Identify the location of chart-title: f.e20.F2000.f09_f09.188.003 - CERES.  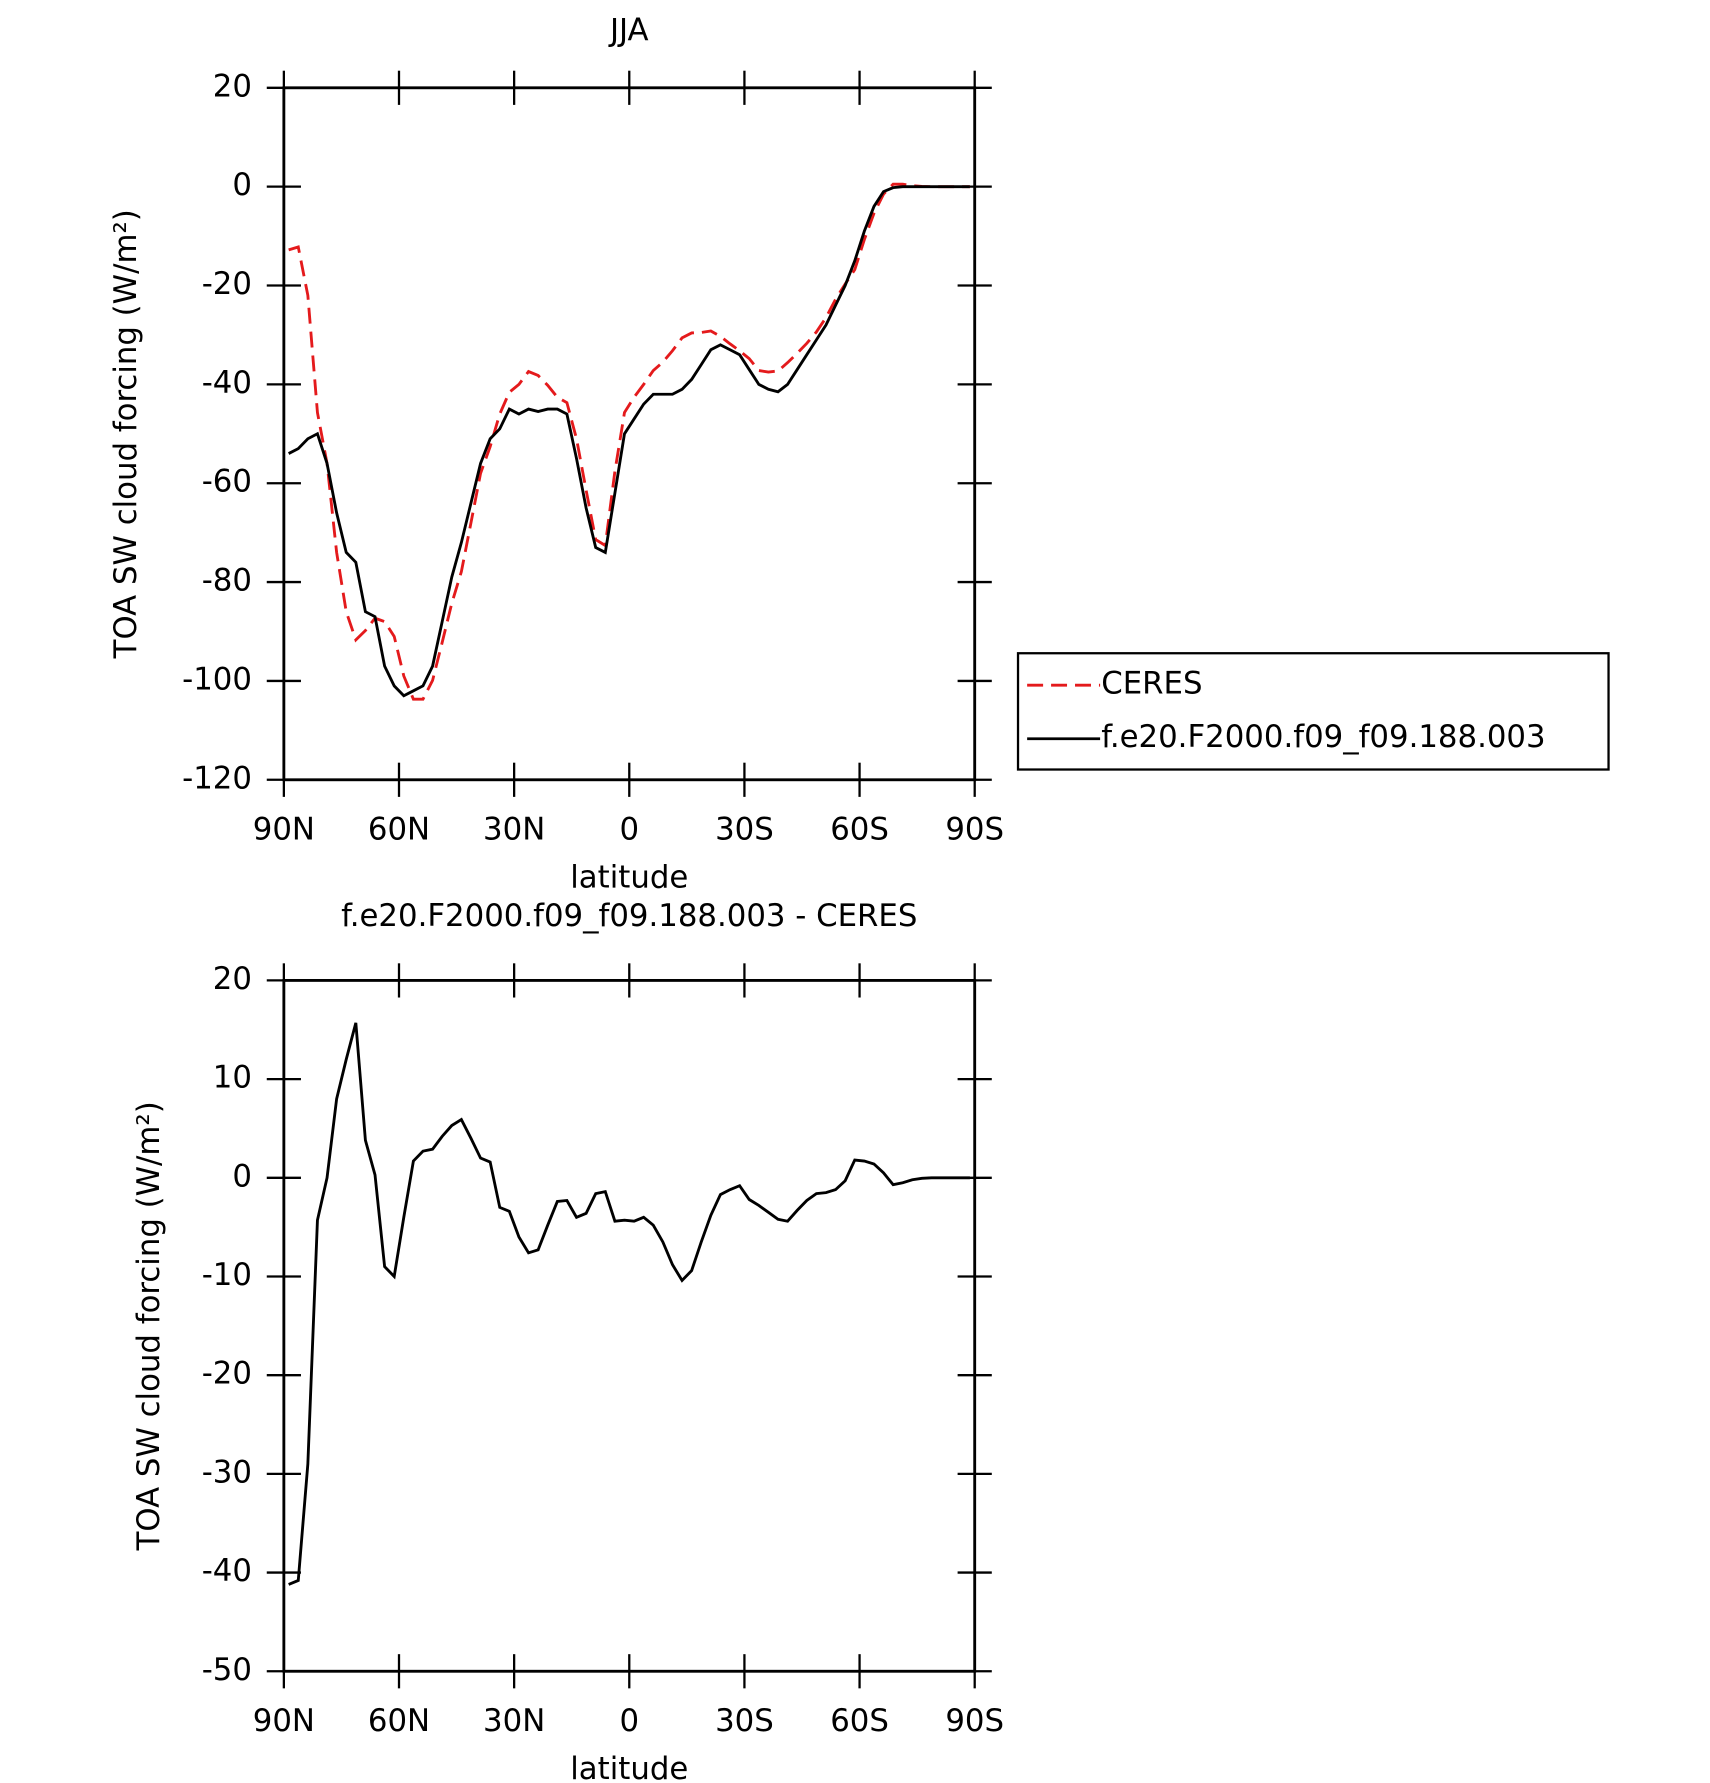
(629, 916).